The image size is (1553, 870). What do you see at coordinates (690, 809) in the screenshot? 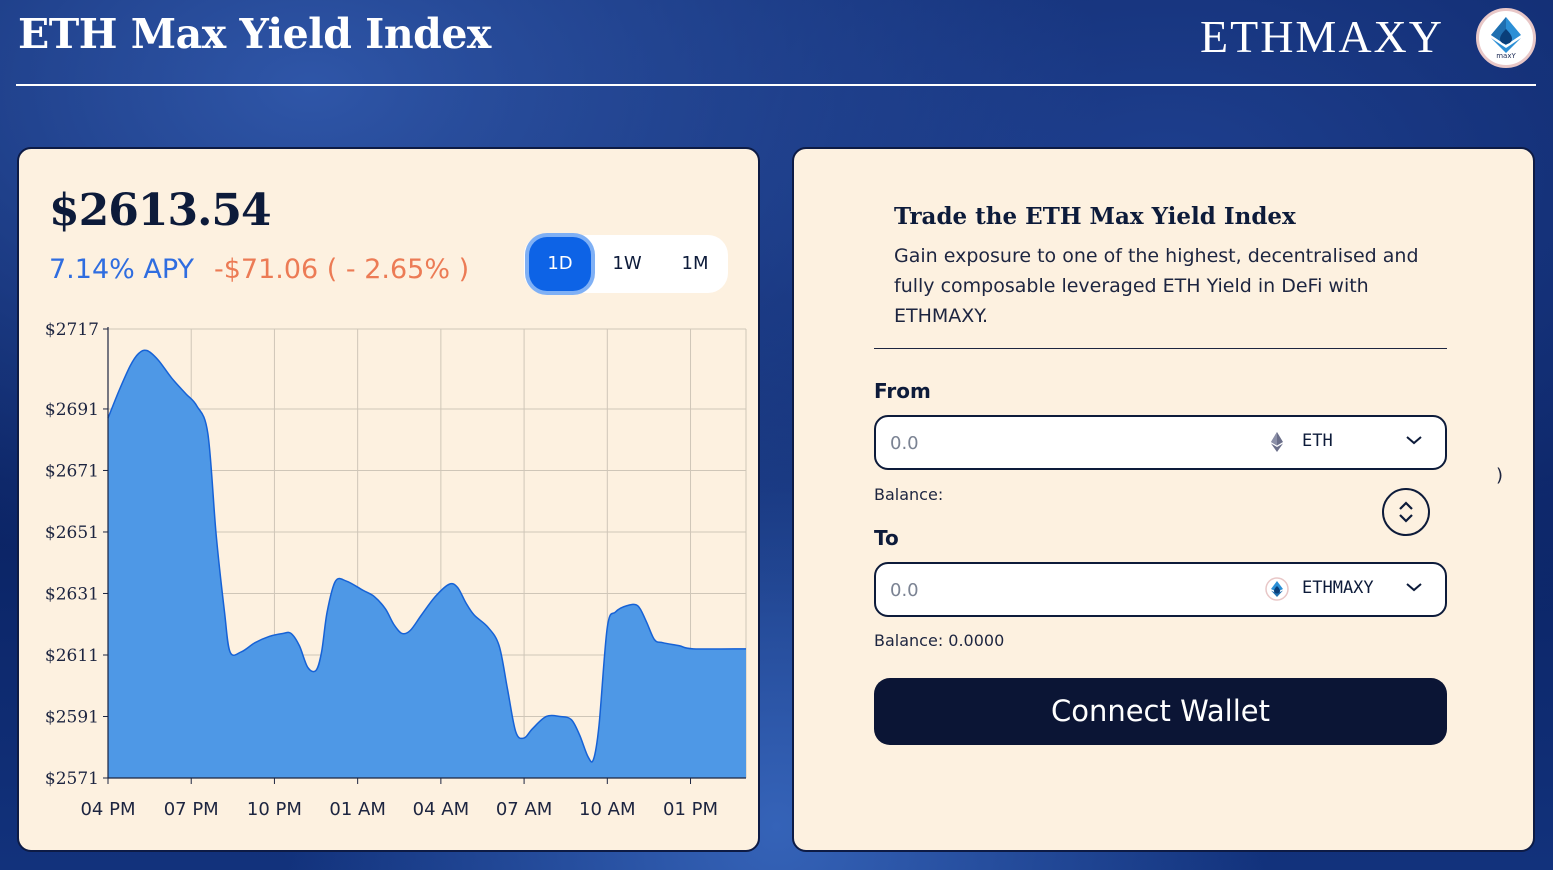
I see `x-tick-label: 01 PM` at bounding box center [690, 809].